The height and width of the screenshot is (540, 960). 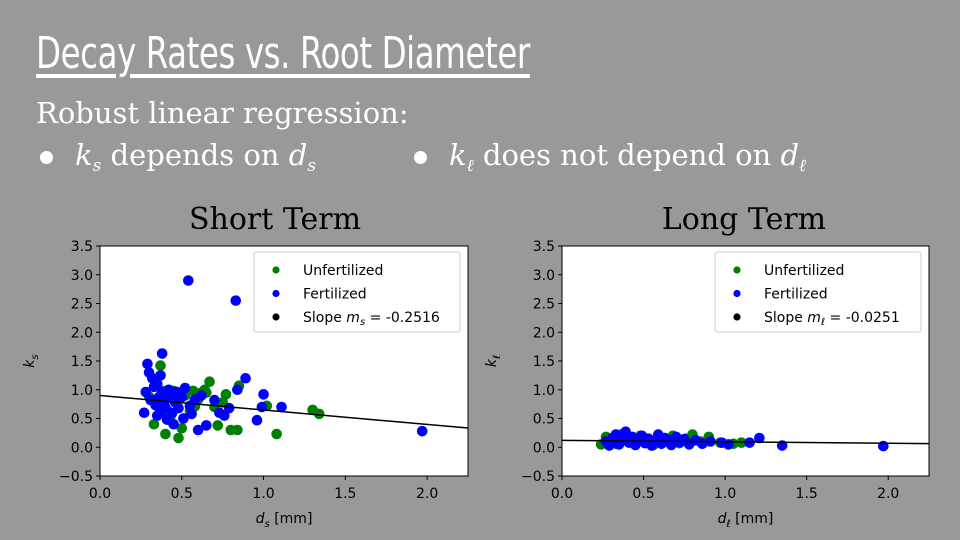 I want to click on legend-label: Slope ms = -0.2516, so click(x=371, y=319).